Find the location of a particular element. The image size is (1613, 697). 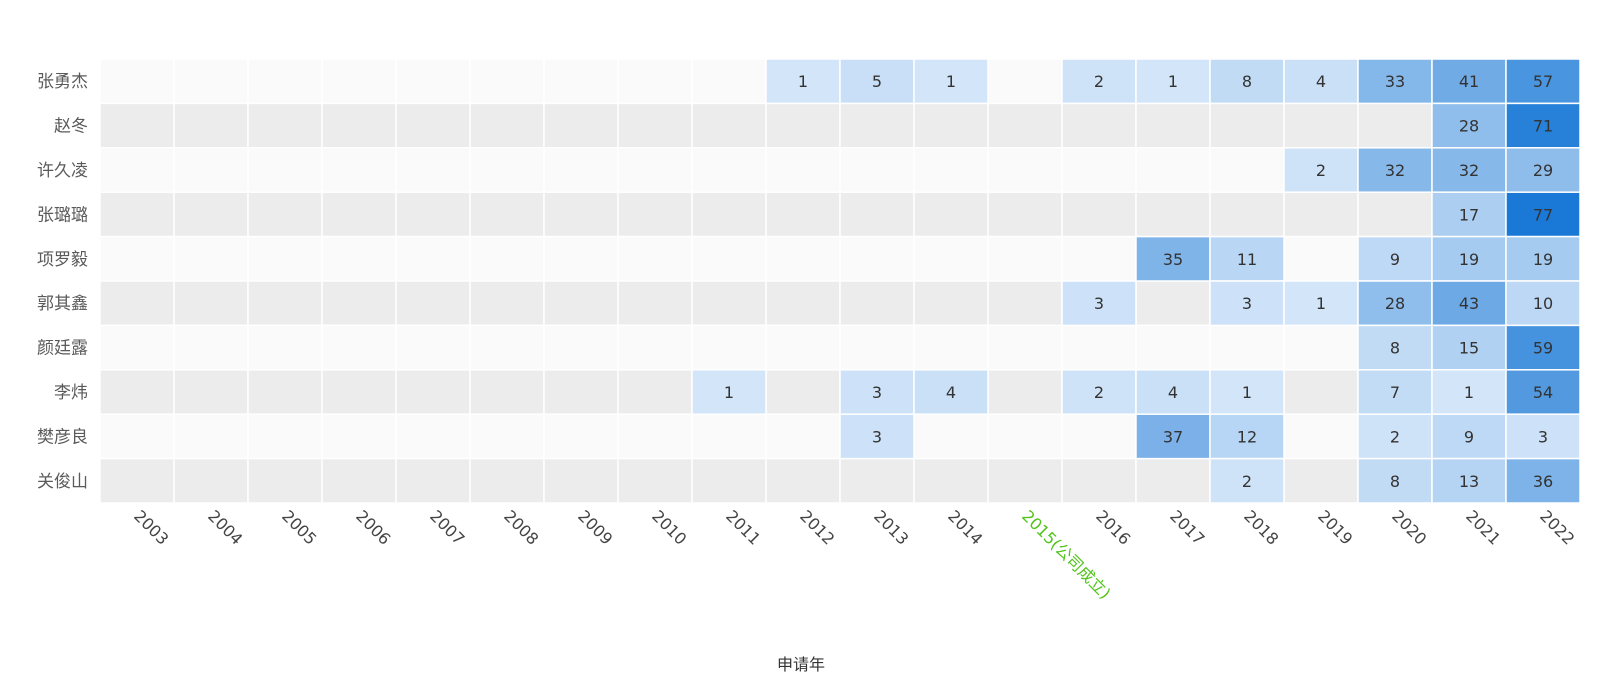

cell-value-label: 2 is located at coordinates (1099, 392).